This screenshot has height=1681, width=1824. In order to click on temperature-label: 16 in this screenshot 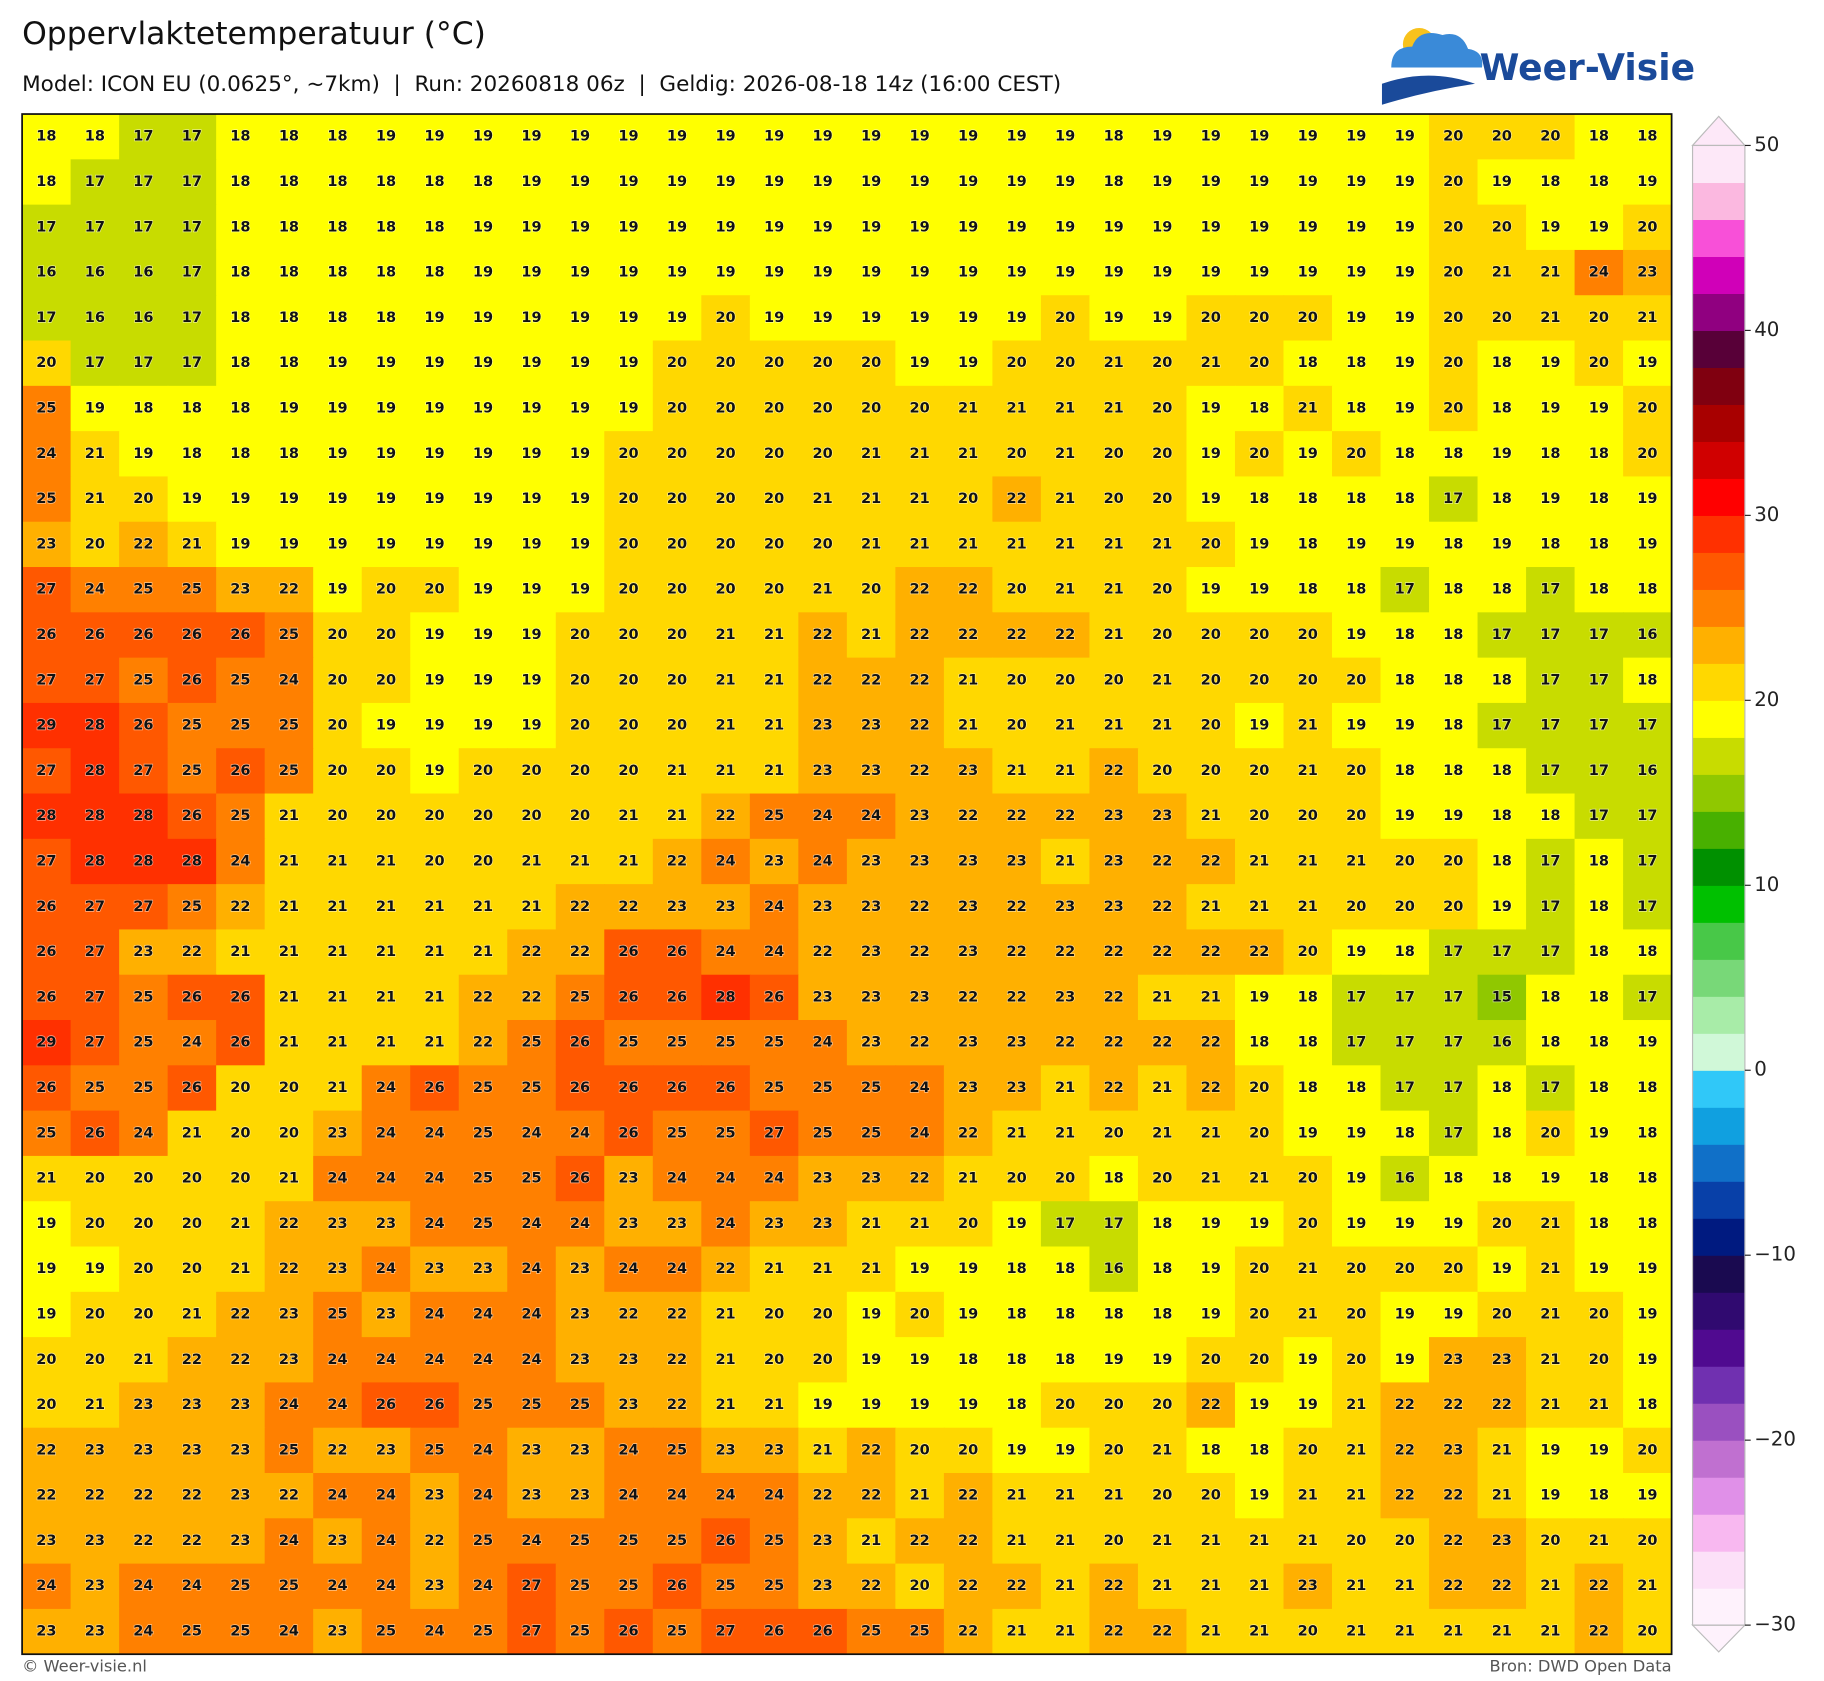, I will do `click(1114, 1269)`.